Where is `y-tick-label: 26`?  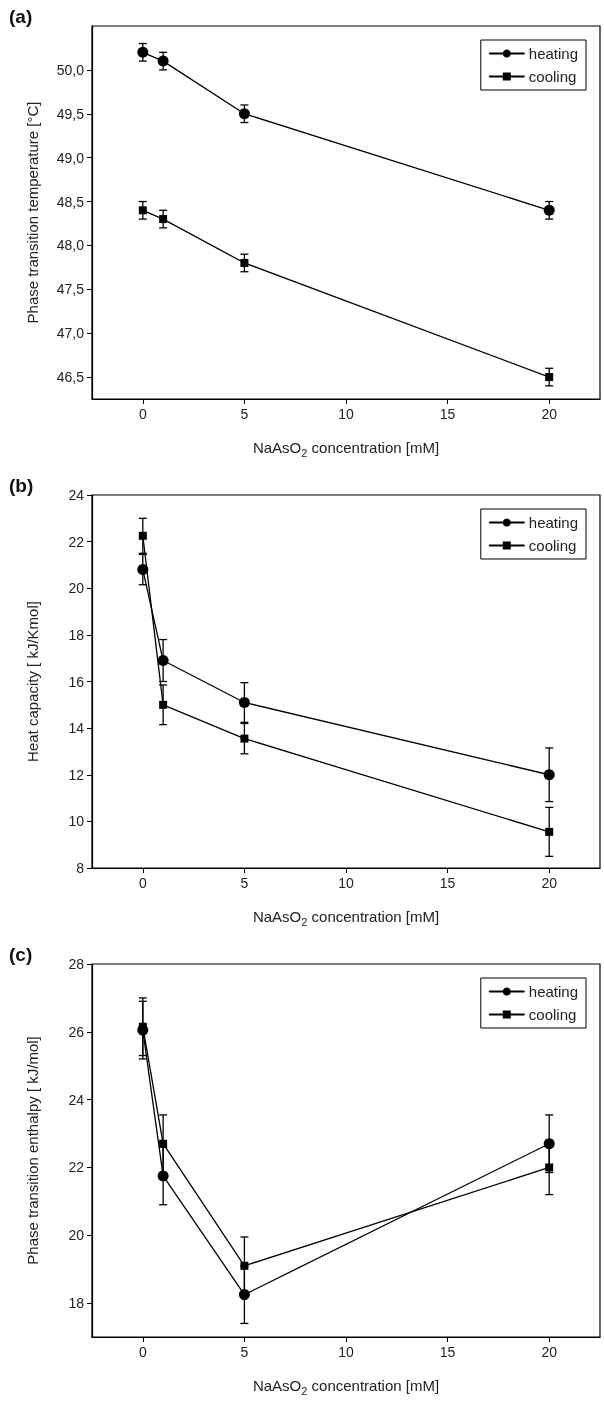
y-tick-label: 26 is located at coordinates (76, 1031).